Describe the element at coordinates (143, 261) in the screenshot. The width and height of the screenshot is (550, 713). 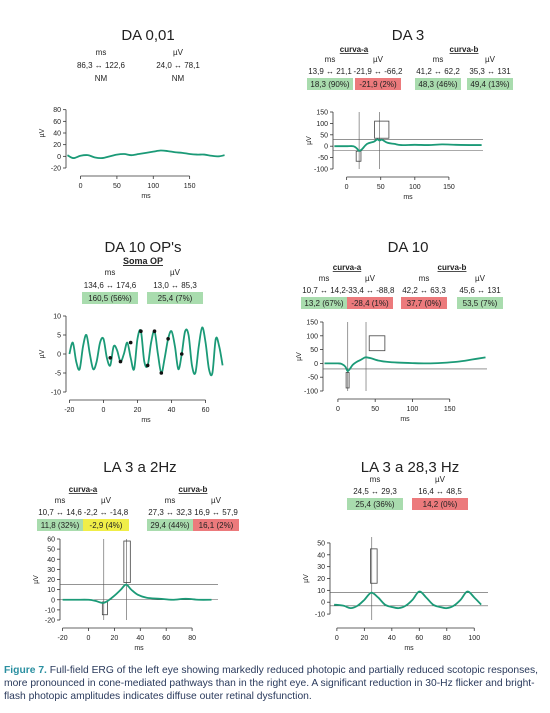
I see `panel-subtitle: Soma OP` at that location.